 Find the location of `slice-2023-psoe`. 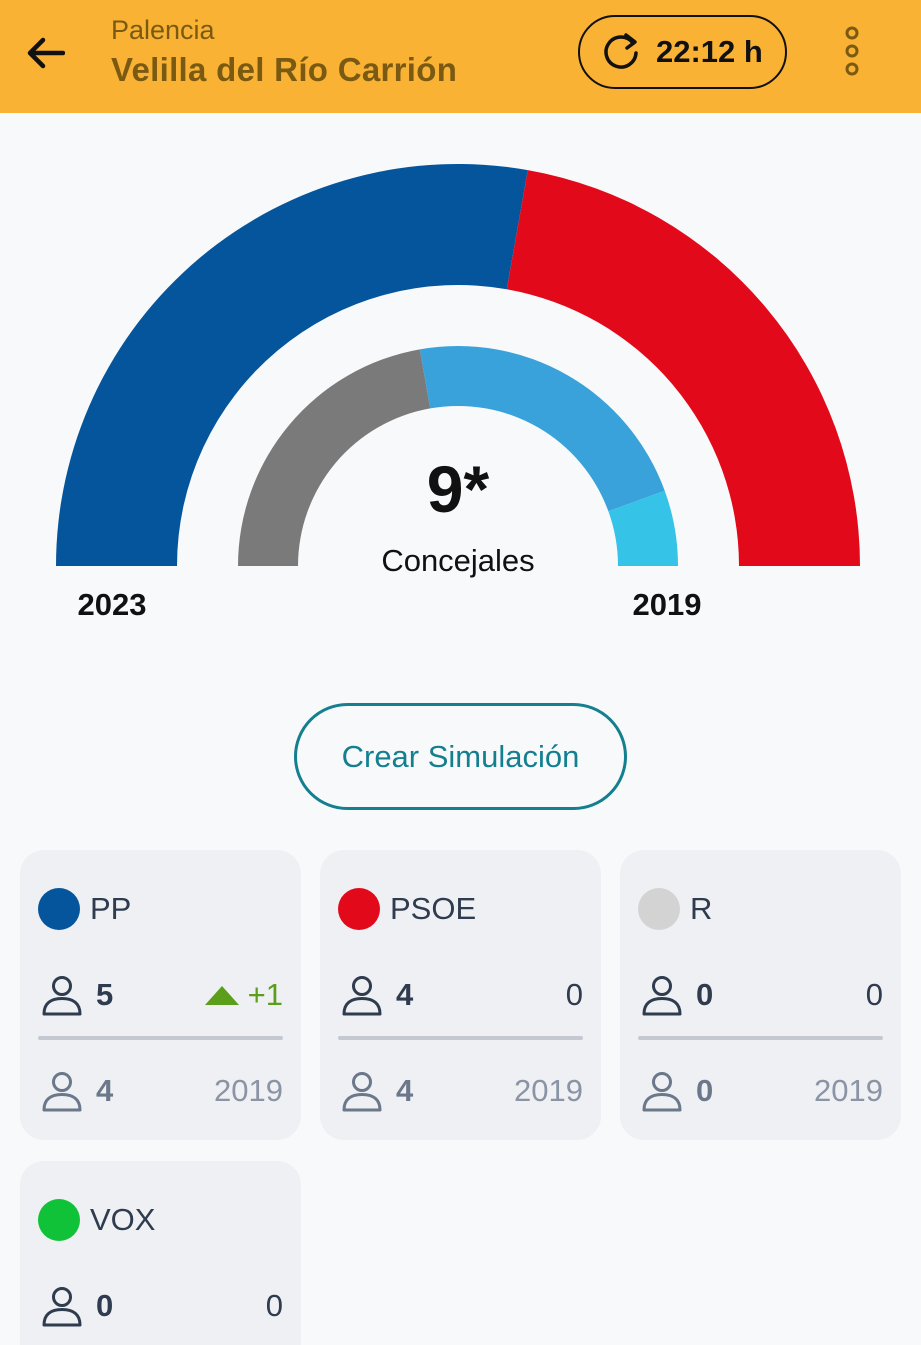

slice-2023-psoe is located at coordinates (683, 368).